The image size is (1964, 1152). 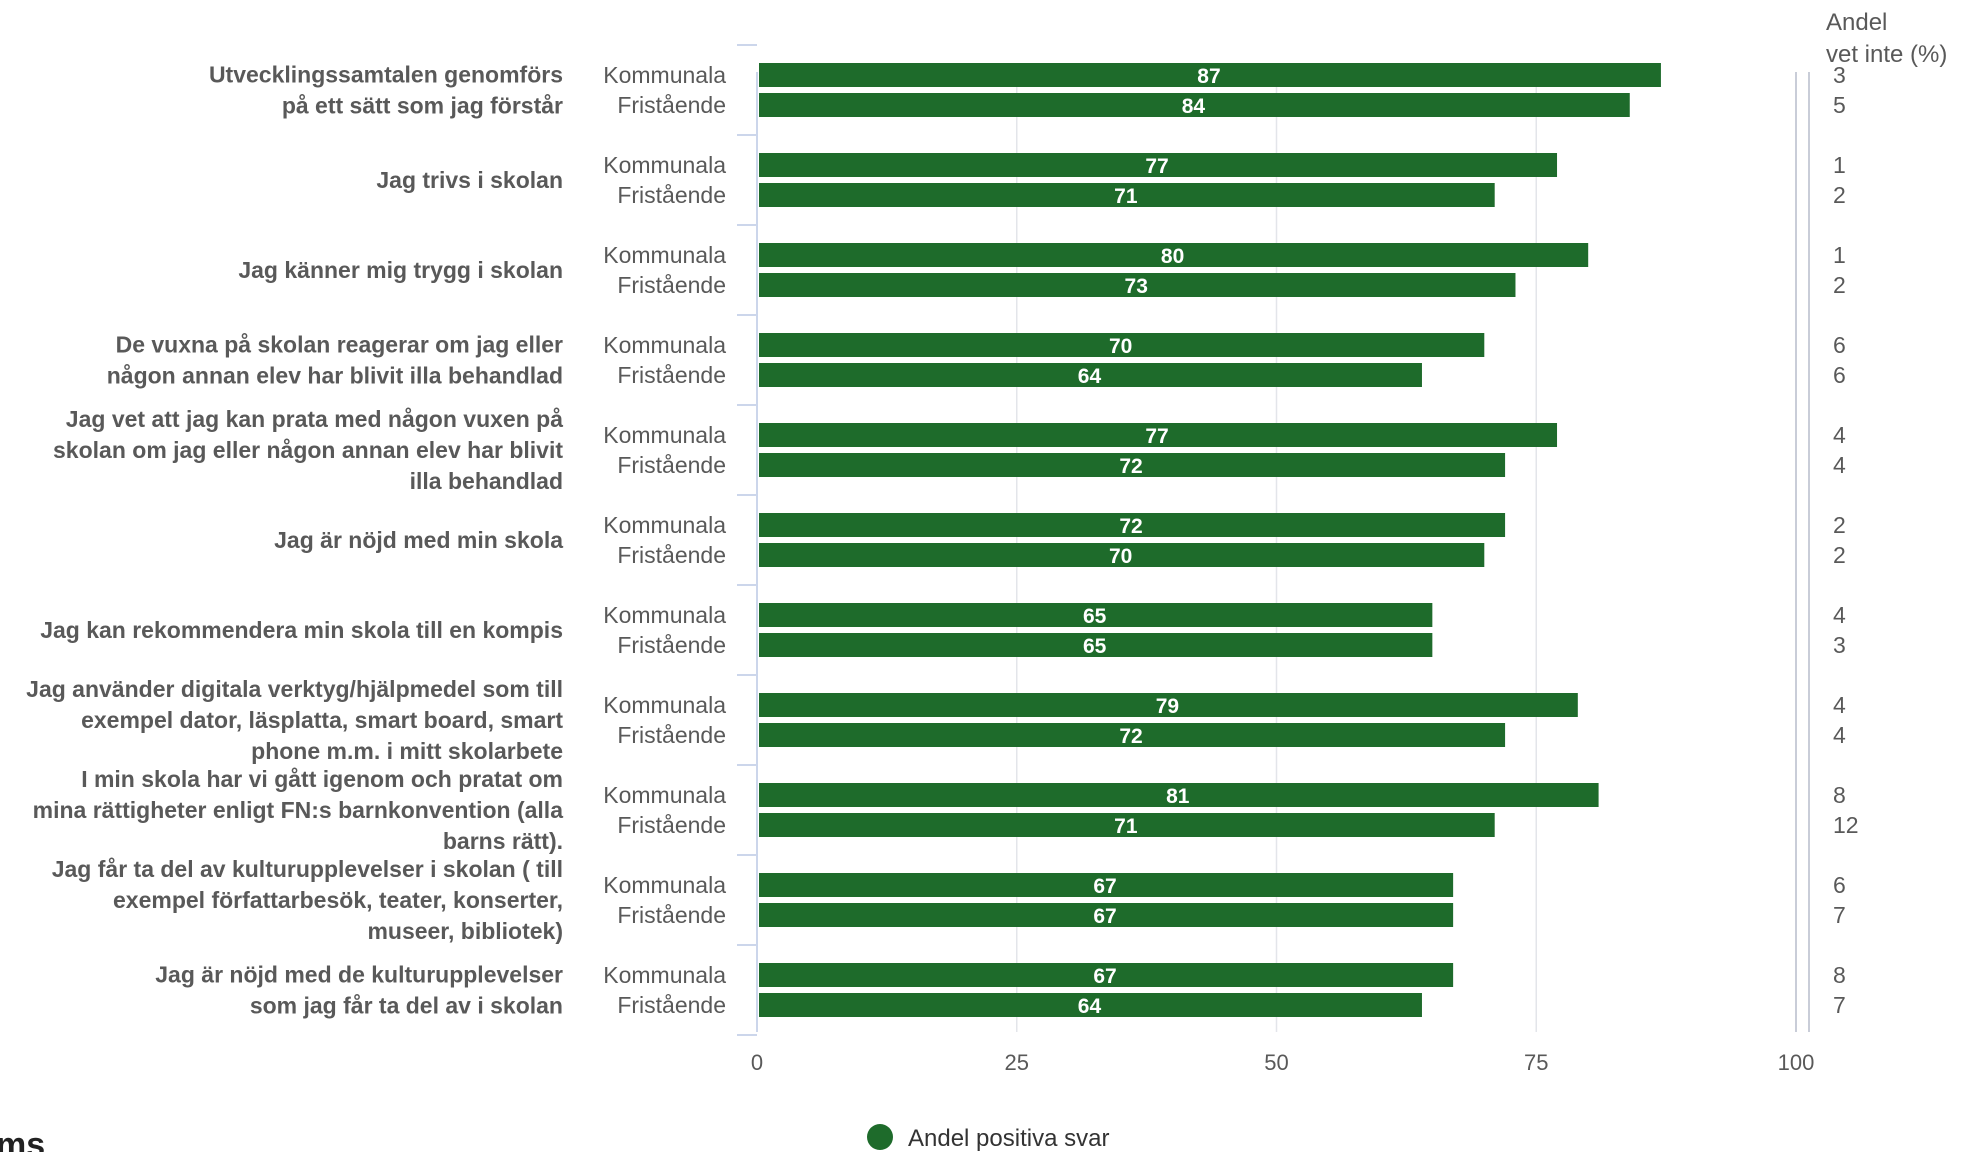 I want to click on bar-value-label: 80, so click(x=1172, y=256).